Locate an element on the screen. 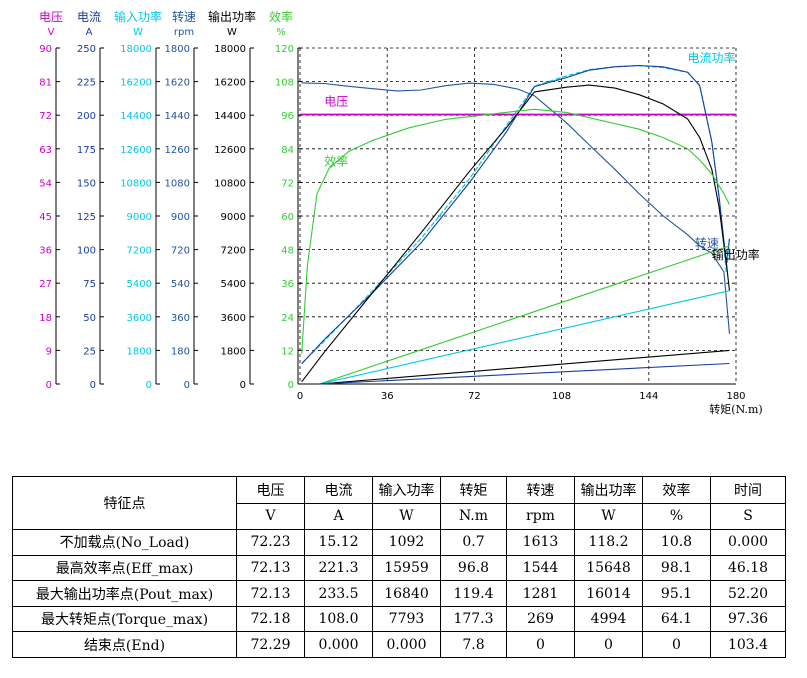 The height and width of the screenshot is (678, 807). tick-label-efficiency: 12 is located at coordinates (287, 351).